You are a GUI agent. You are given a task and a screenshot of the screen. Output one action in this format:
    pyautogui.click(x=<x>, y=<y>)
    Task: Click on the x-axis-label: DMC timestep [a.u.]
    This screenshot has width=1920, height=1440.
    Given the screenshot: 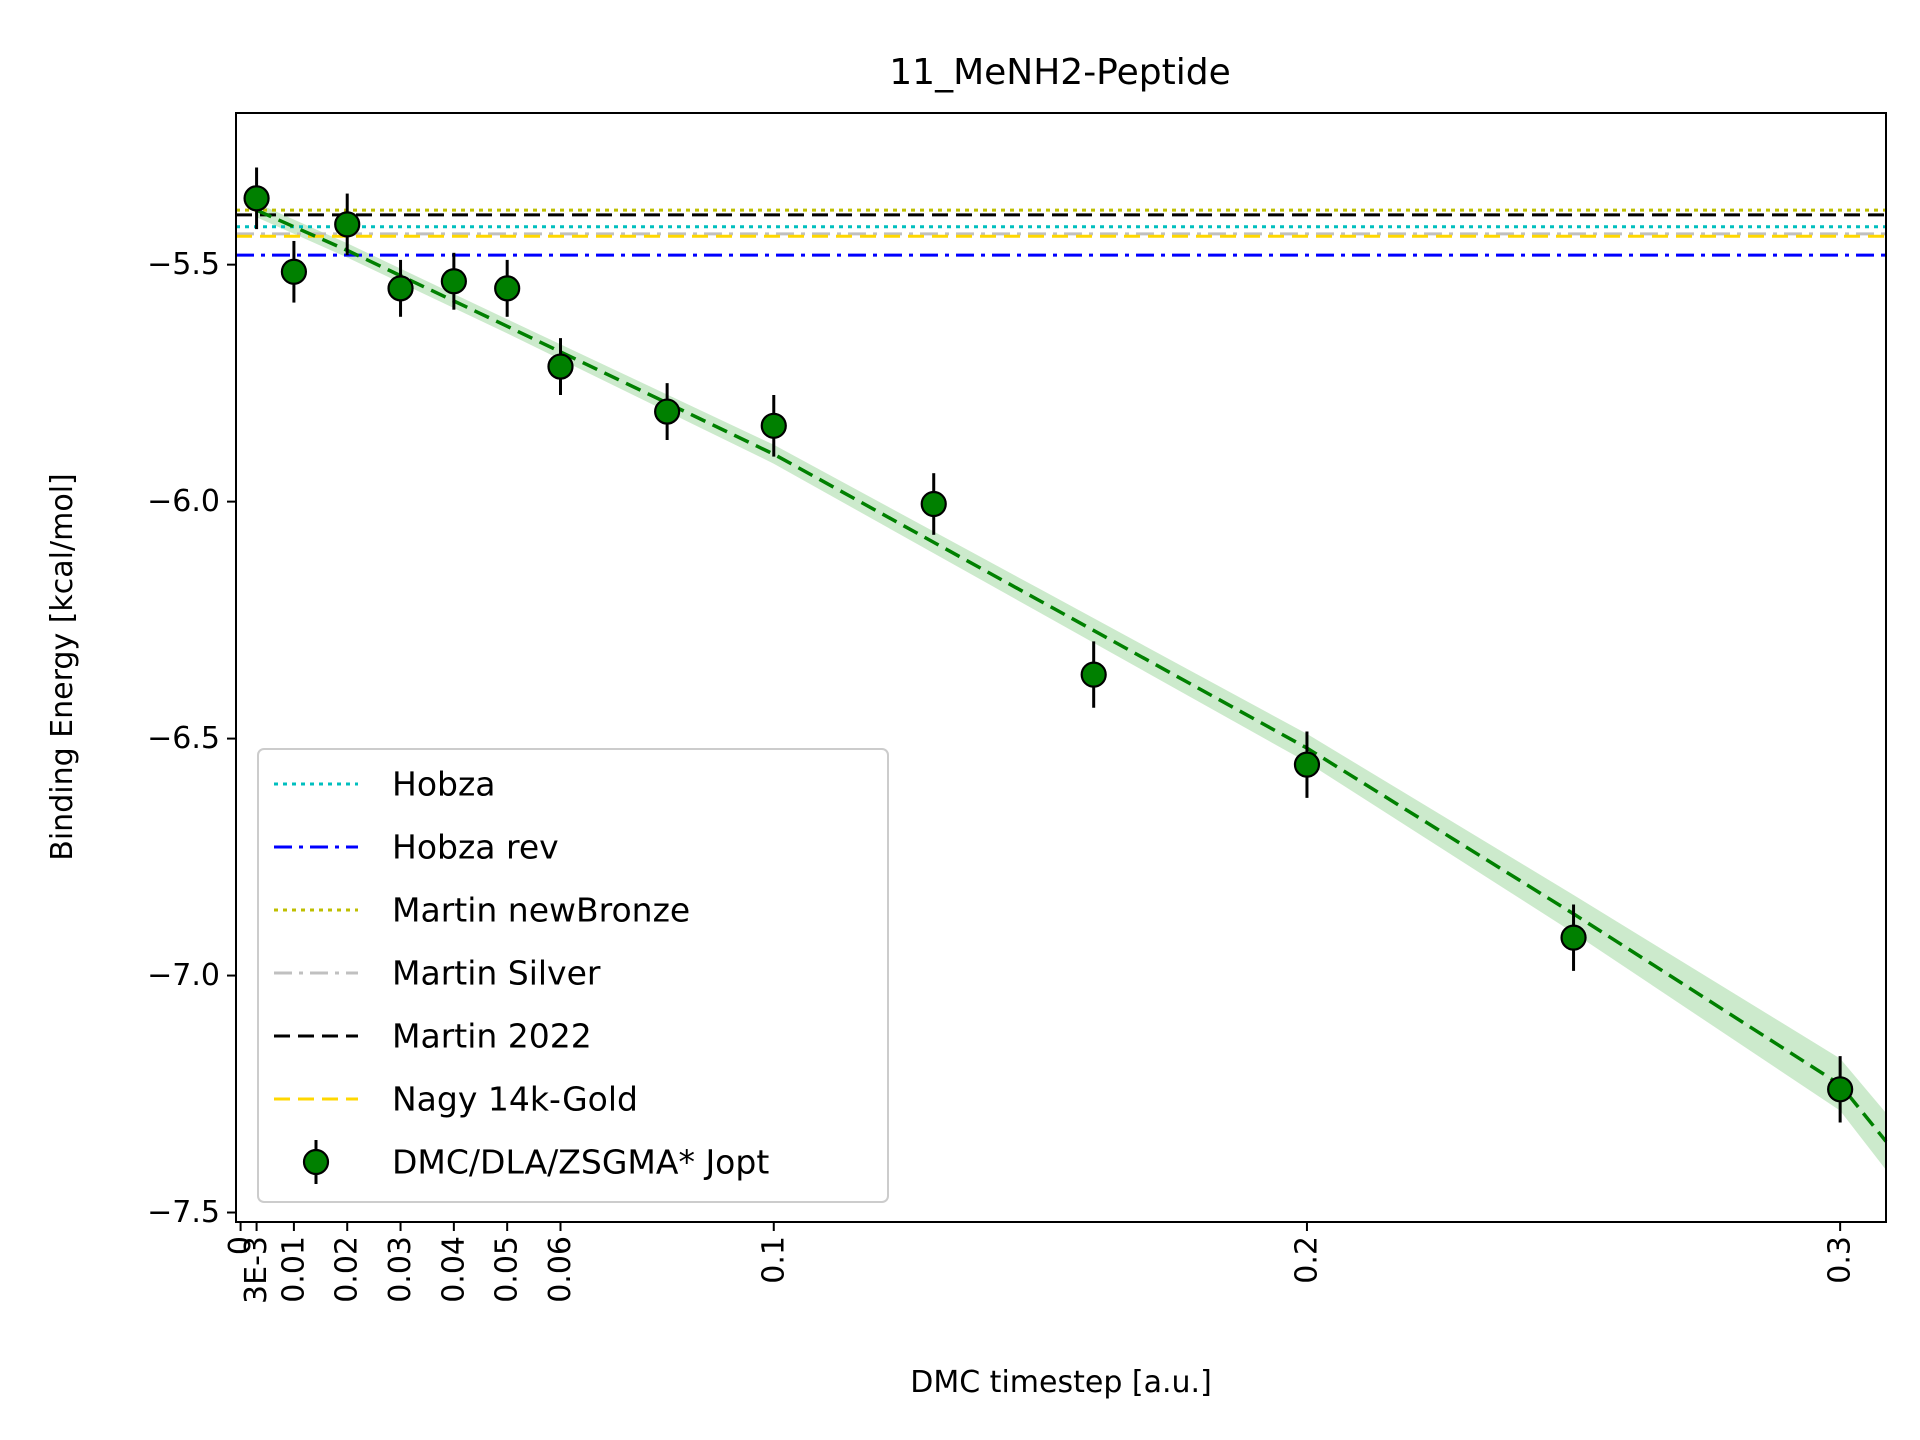 What is the action you would take?
    pyautogui.click(x=1061, y=1382)
    